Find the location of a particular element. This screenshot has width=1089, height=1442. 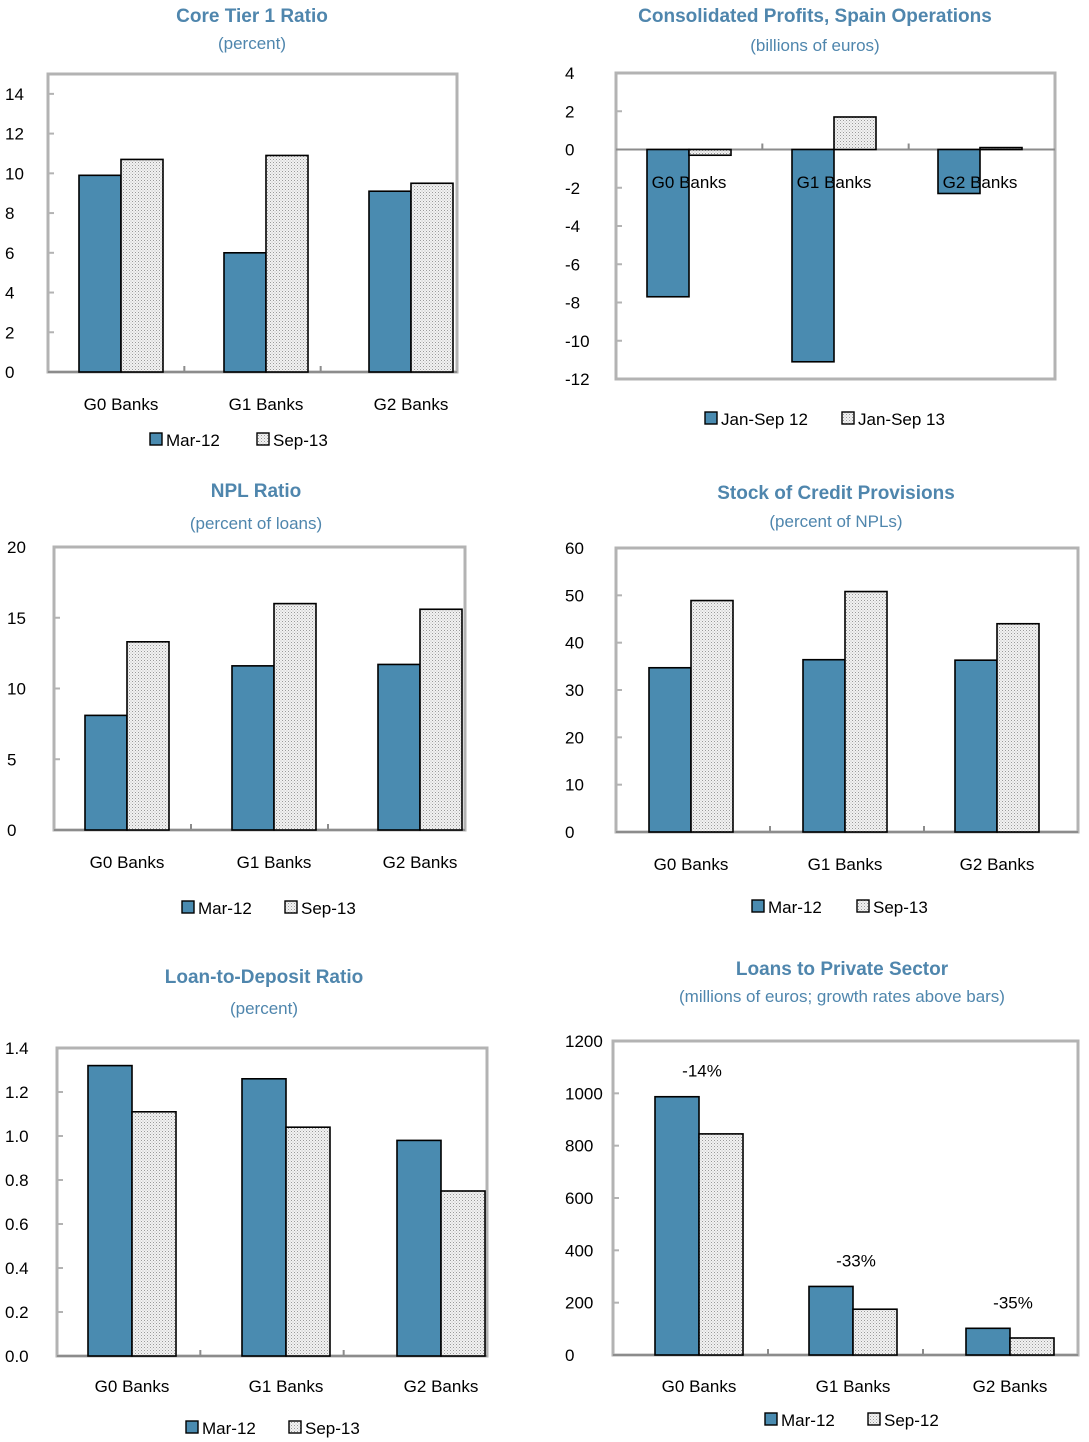

y-tick-label: -2 is located at coordinates (572, 188).